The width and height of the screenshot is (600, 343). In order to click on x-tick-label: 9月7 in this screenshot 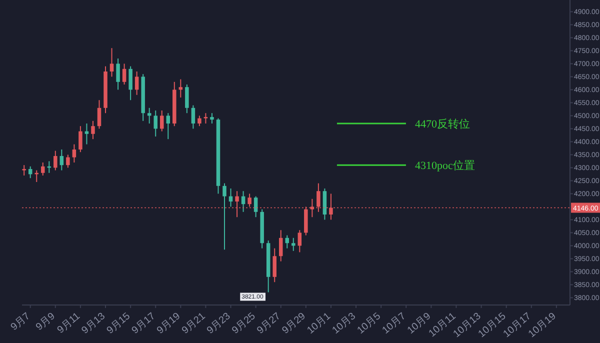, I will do `click(21, 321)`.